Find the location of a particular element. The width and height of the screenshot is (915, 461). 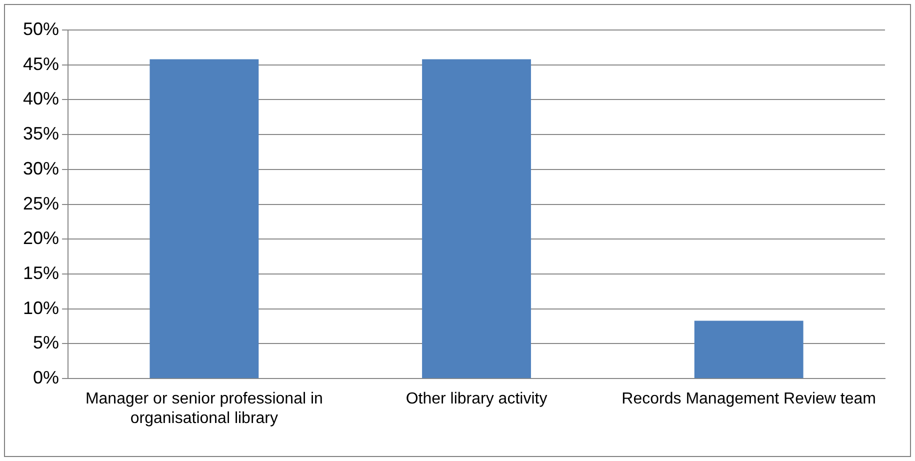

y-tick-label: 0% is located at coordinates (46, 378).